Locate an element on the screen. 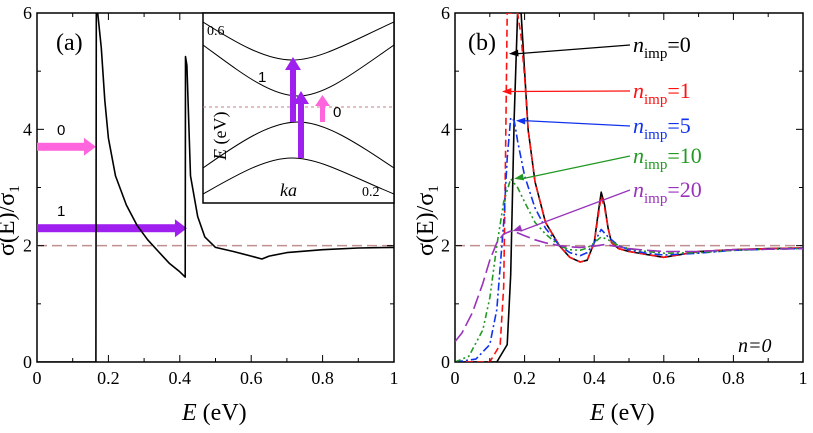 The image size is (813, 433). panel-a-y-label-den: σ is located at coordinates (10, 199).